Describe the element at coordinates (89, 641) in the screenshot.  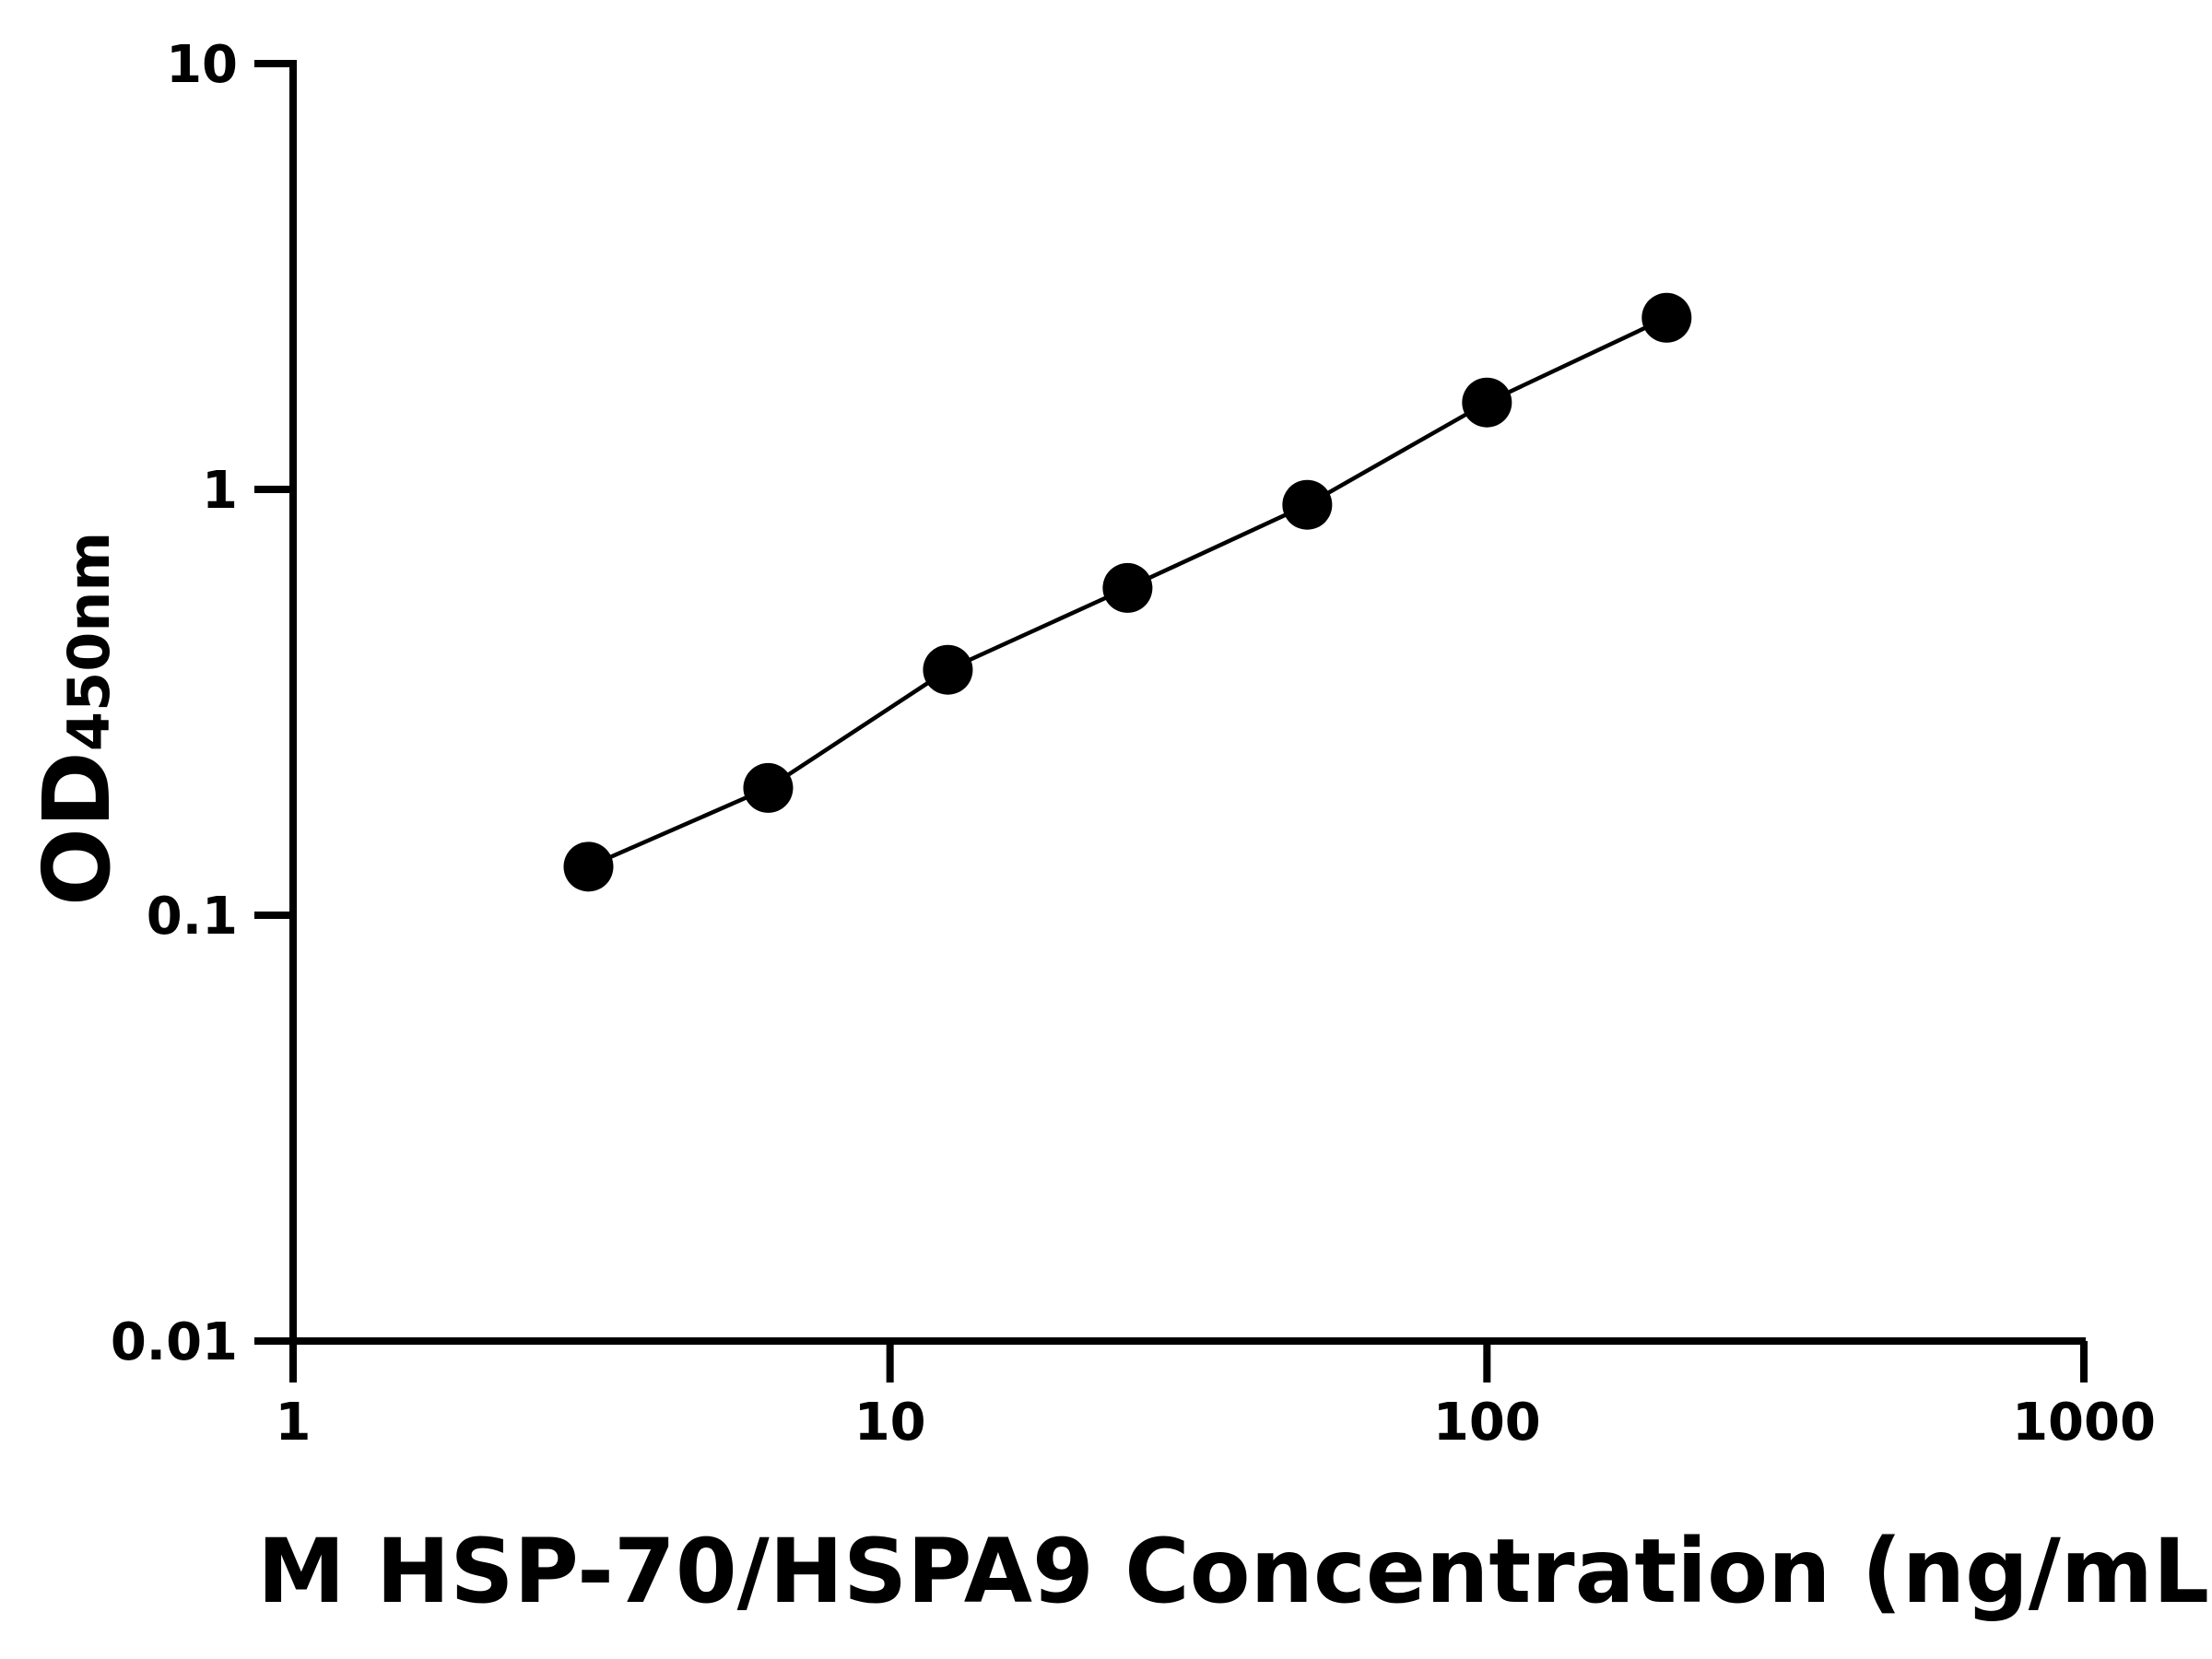
I see `y-axis-label-sub: 450nm` at that location.